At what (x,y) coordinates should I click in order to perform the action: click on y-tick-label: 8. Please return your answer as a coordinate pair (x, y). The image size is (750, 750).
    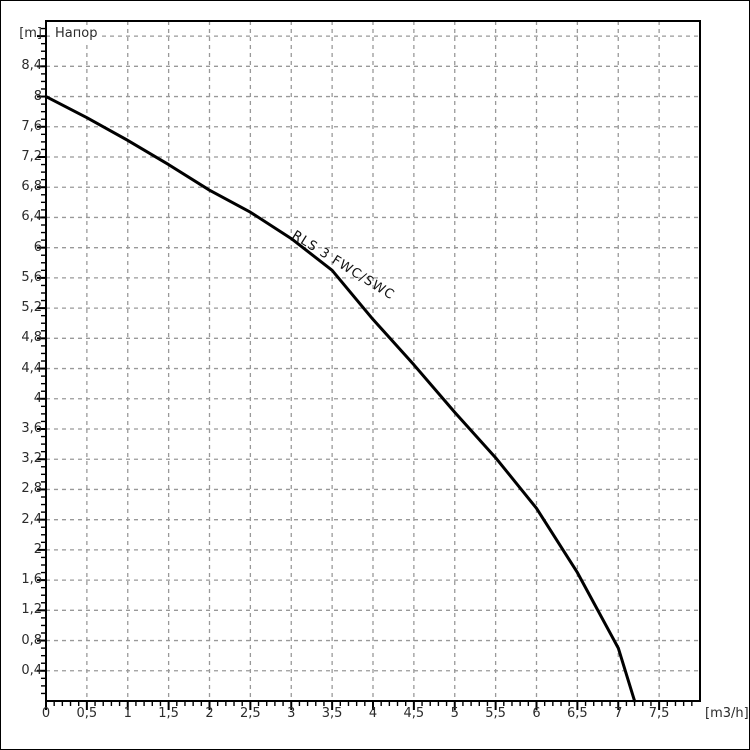
    Looking at the image, I should click on (37, 96).